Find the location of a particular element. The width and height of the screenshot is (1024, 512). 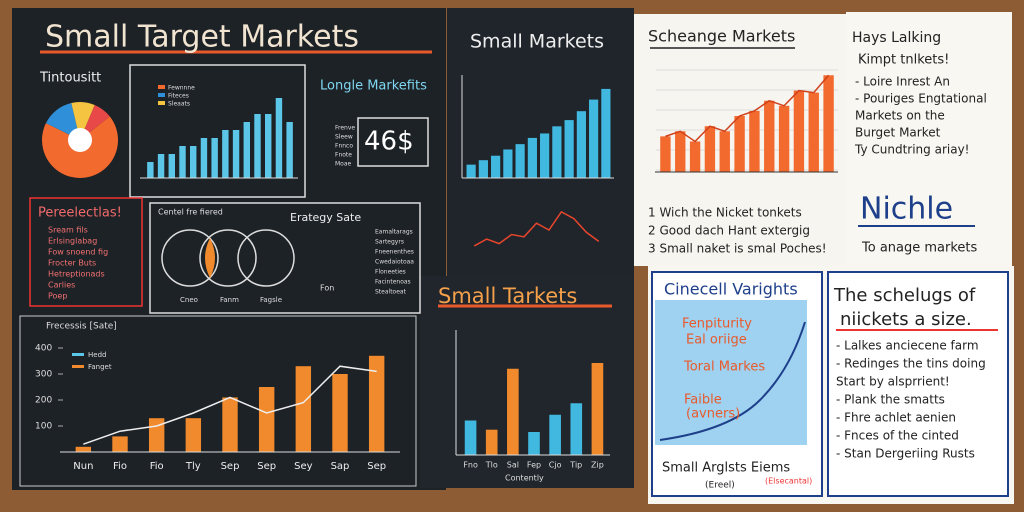

pie-label: Tintousitt is located at coordinates (70, 78).